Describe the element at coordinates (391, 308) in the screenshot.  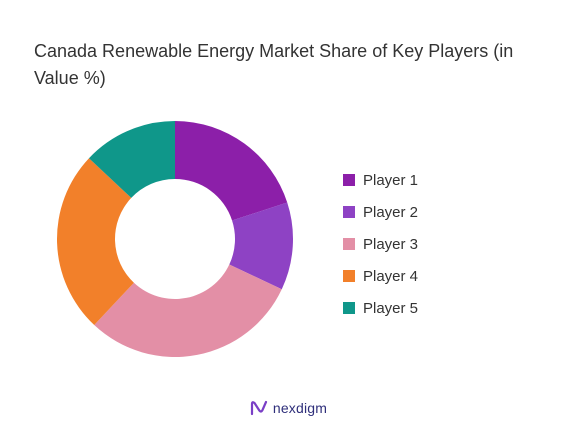
I see `legend-label: Player 5` at that location.